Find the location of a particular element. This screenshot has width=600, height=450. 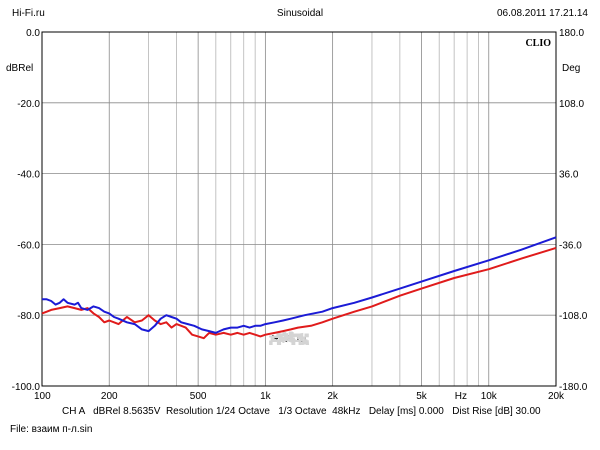

x-tick-label: Hz is located at coordinates (461, 396).